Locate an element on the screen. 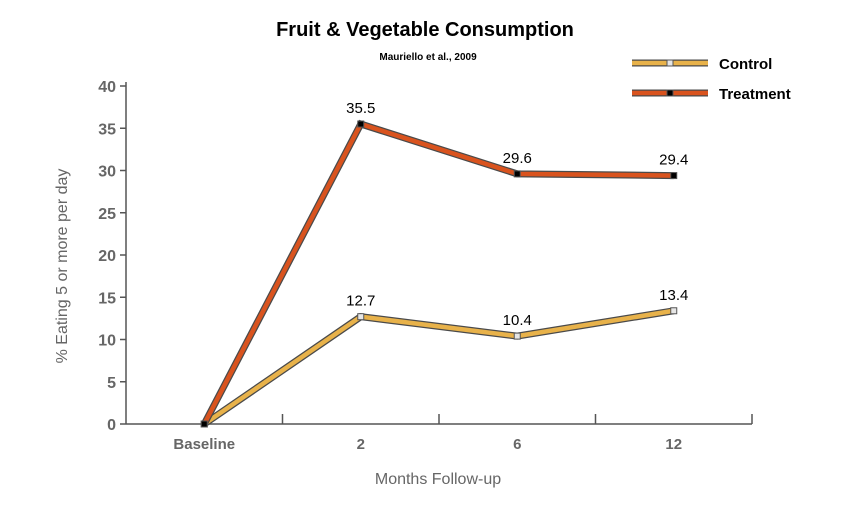 This screenshot has height=520, width=850. legend-label: Control is located at coordinates (745, 64).